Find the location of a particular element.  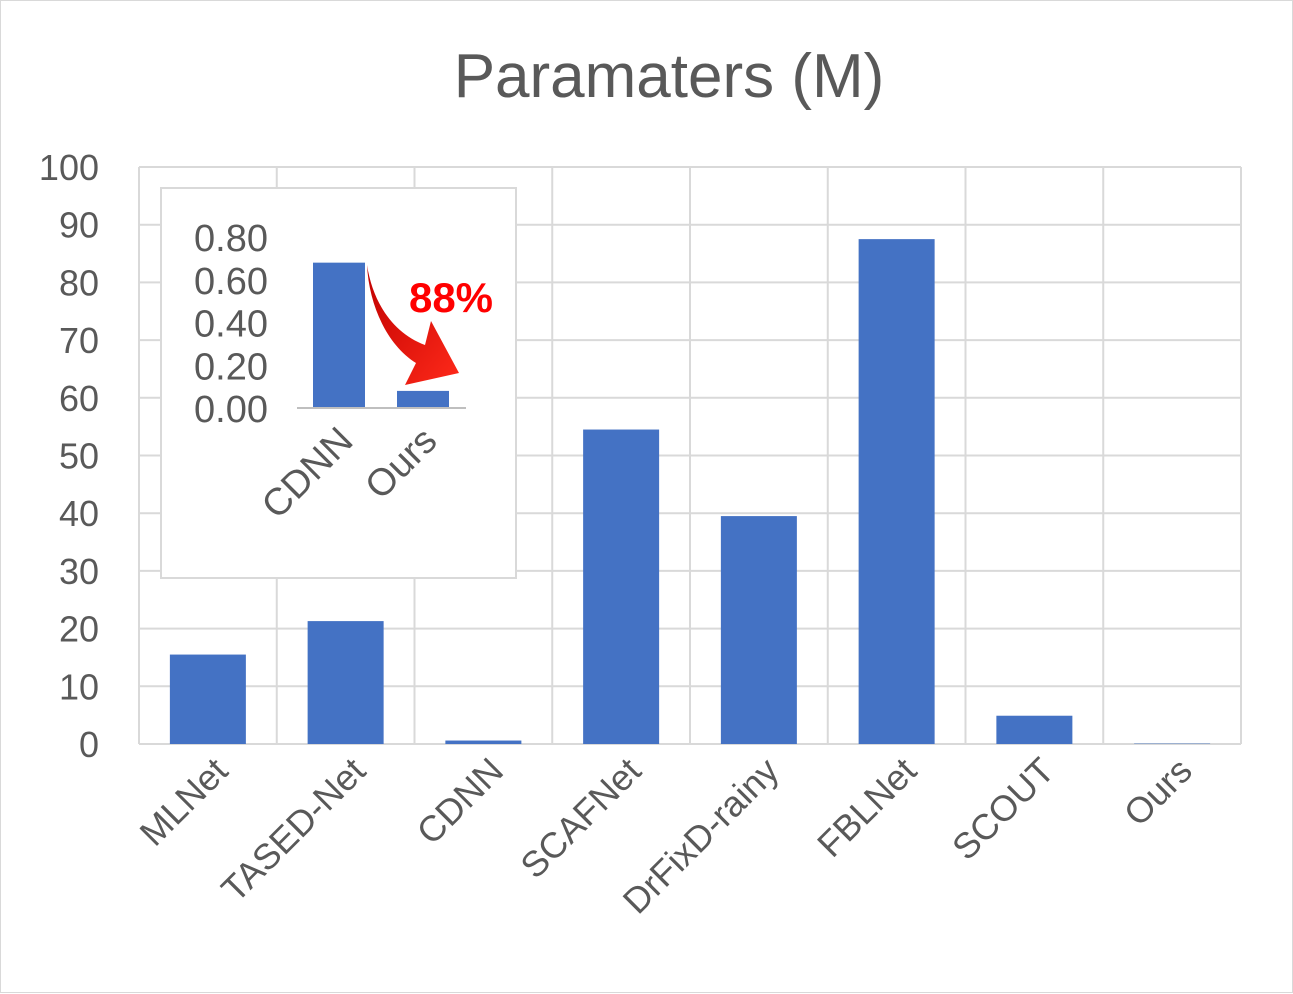

y-tick-label: 70 is located at coordinates (79, 340).